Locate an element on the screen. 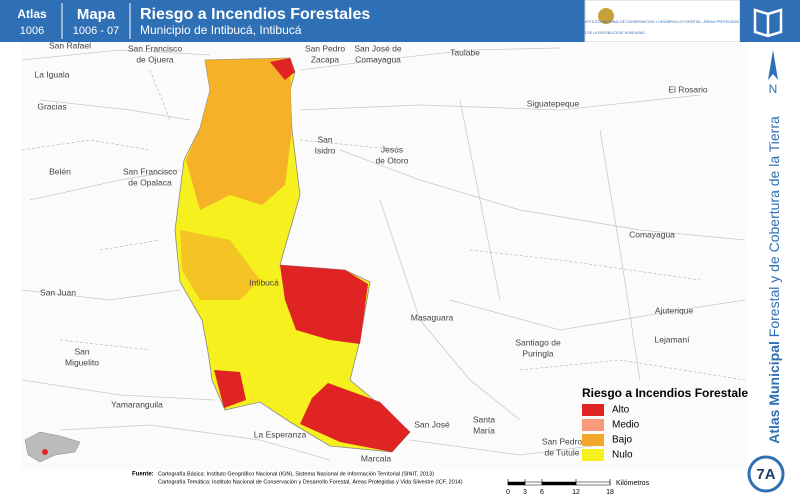 The height and width of the screenshot is (500, 800). place-label: Santiago de is located at coordinates (538, 342).